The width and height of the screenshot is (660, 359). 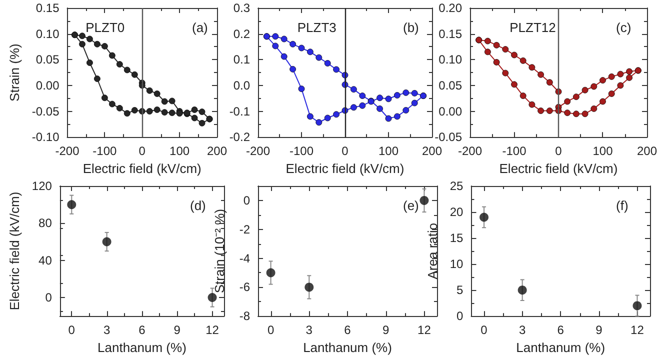 I want to click on y-axis-title: Area ratio, so click(x=432, y=251).